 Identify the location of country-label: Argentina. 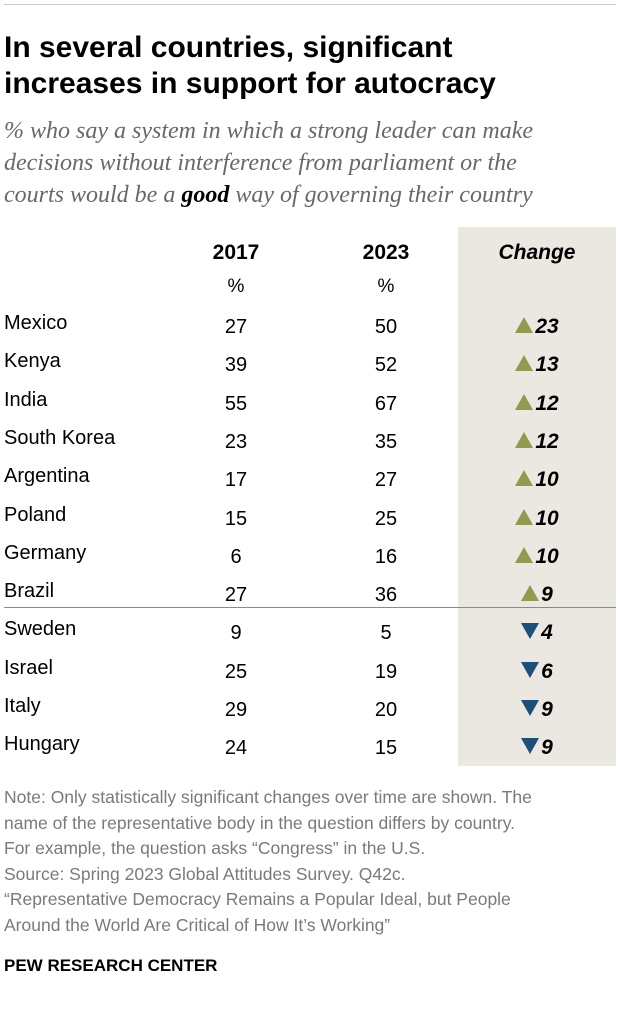
(47, 476).